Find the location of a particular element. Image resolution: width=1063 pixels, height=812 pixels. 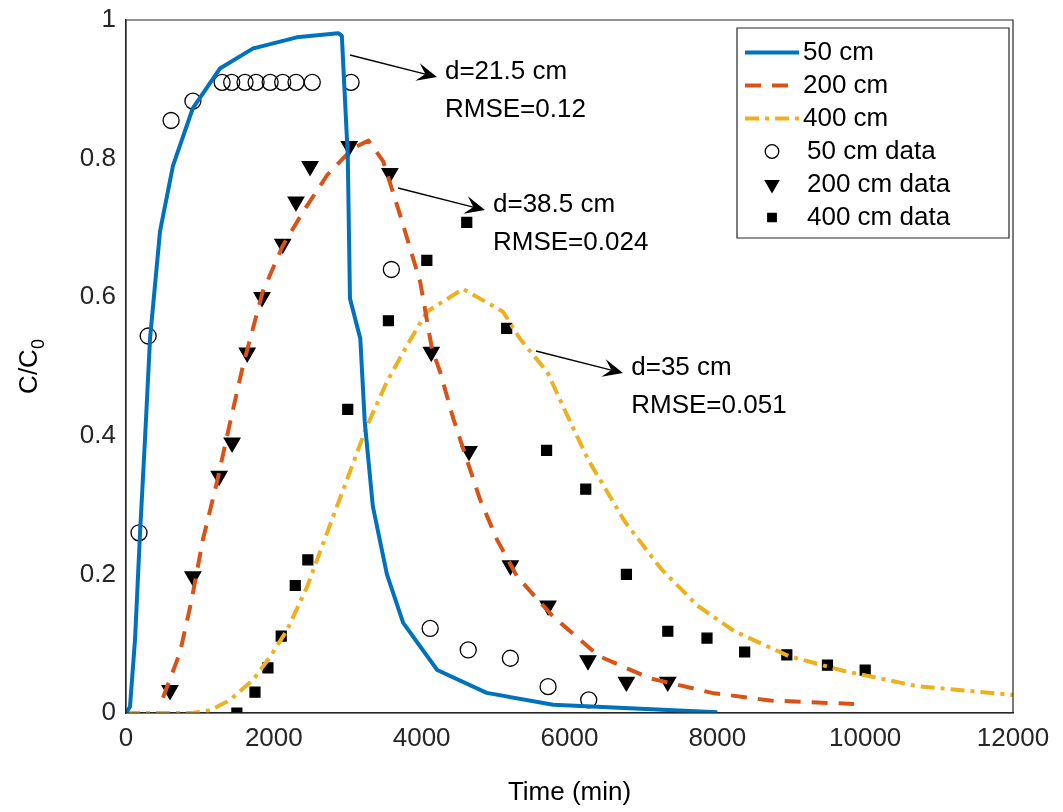

x-tick-label: 6000 is located at coordinates (569, 736).